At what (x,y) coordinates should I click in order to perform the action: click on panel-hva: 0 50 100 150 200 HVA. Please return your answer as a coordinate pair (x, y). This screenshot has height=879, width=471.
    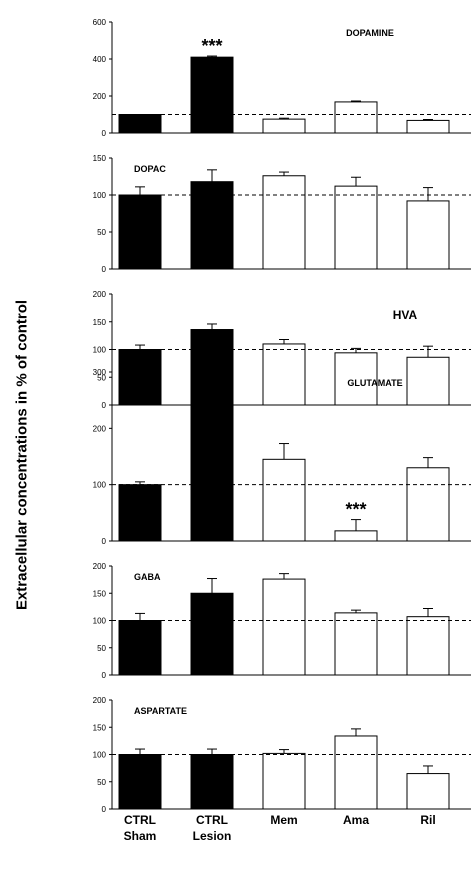
    Looking at the image, I should click on (282, 350).